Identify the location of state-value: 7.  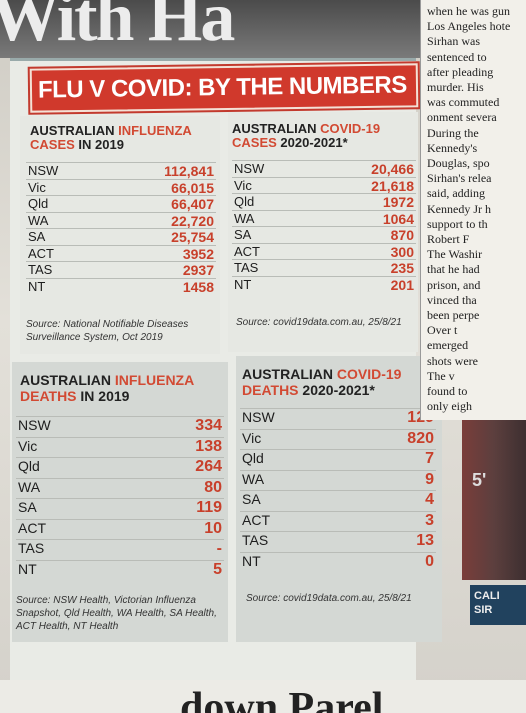
(429, 458).